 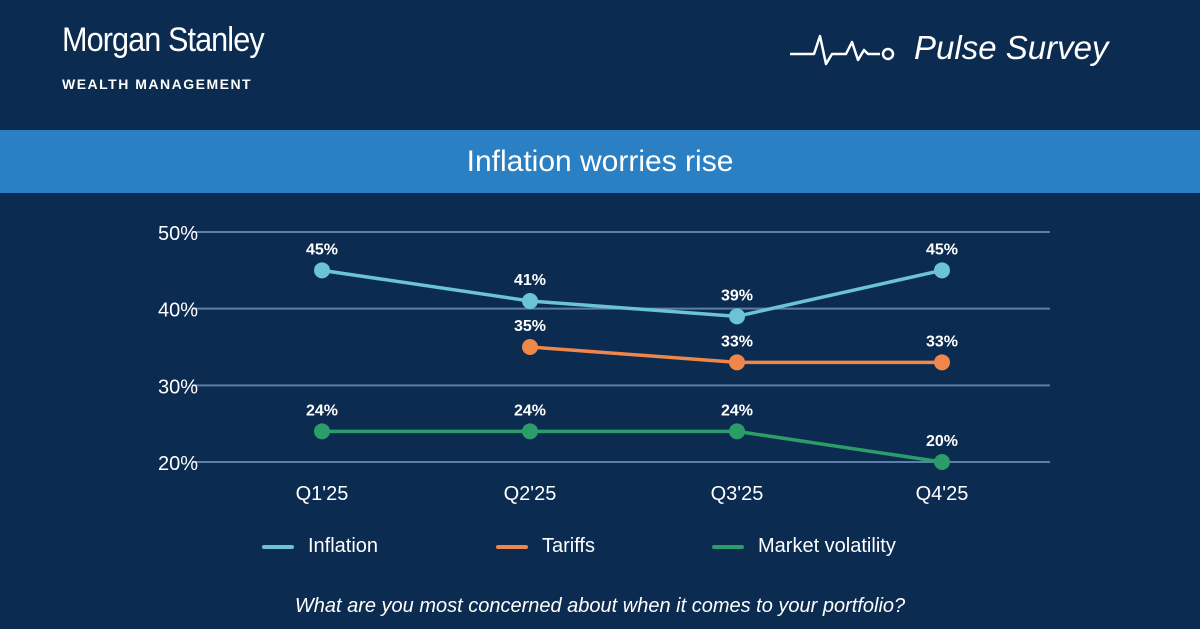 What do you see at coordinates (737, 295) in the screenshot?
I see `data-label: 39%` at bounding box center [737, 295].